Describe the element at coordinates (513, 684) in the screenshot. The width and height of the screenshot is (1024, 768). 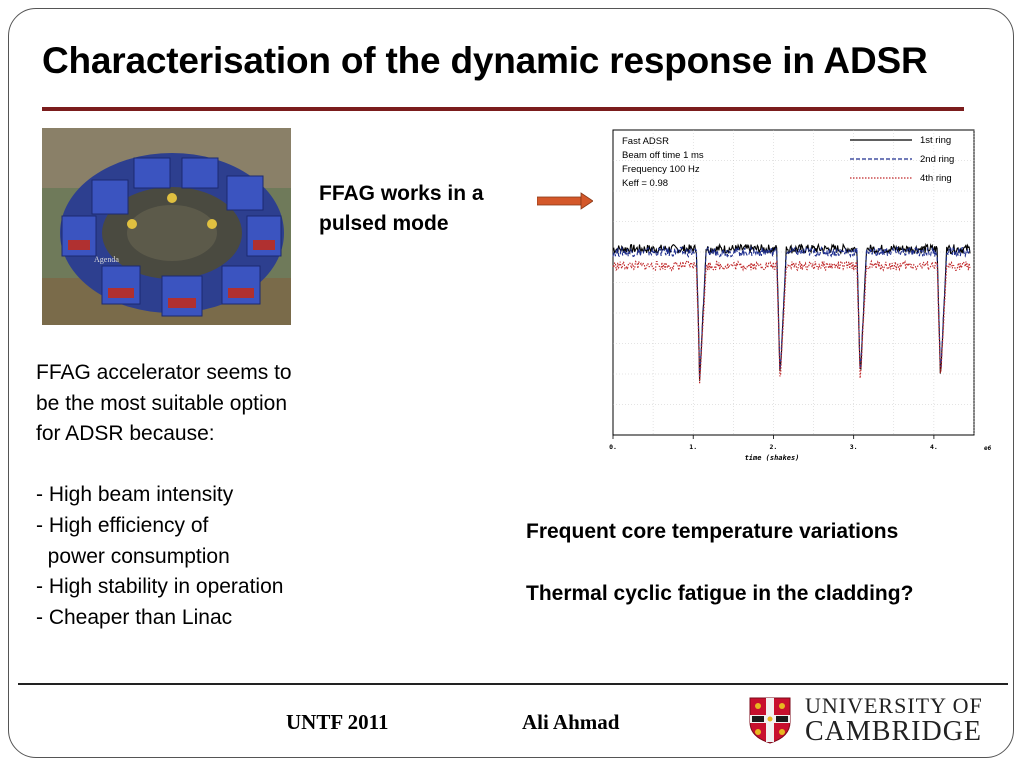
I see `footer-rule` at that location.